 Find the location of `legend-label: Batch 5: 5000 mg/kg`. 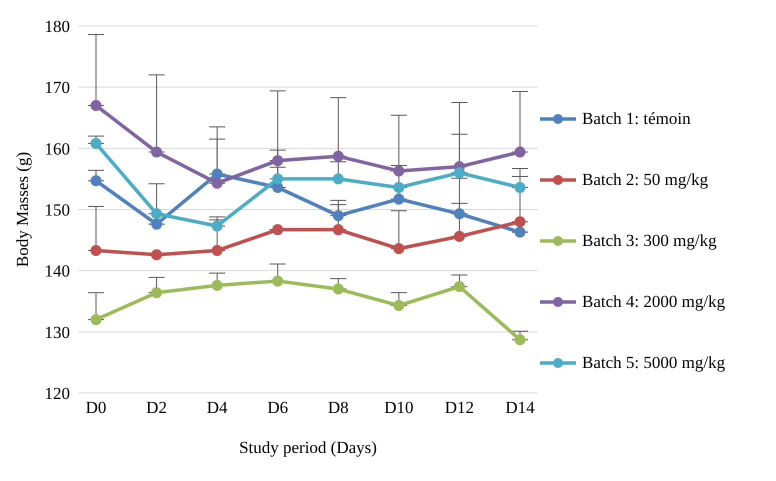

legend-label: Batch 5: 5000 mg/kg is located at coordinates (654, 362).